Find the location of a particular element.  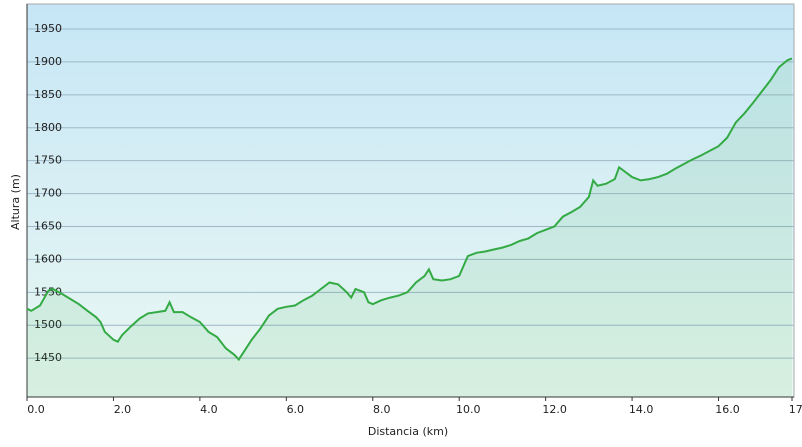

x-tick-label: 17.7 is located at coordinates (795, 409).